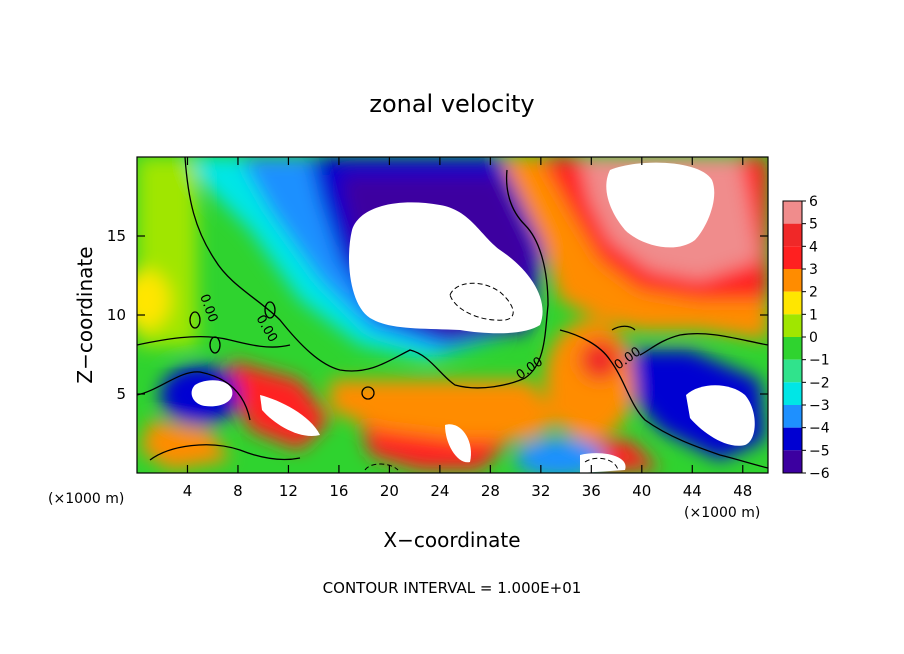 The image size is (904, 654). I want to click on chart-title: zonal velocity, so click(451, 104).